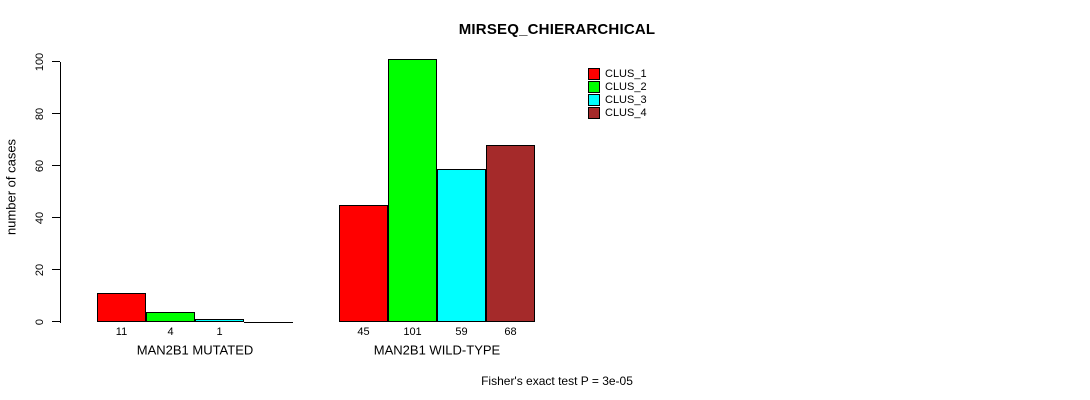 The width and height of the screenshot is (1090, 400). Describe the element at coordinates (461, 332) in the screenshot. I see `bar-value-label: 59` at that location.